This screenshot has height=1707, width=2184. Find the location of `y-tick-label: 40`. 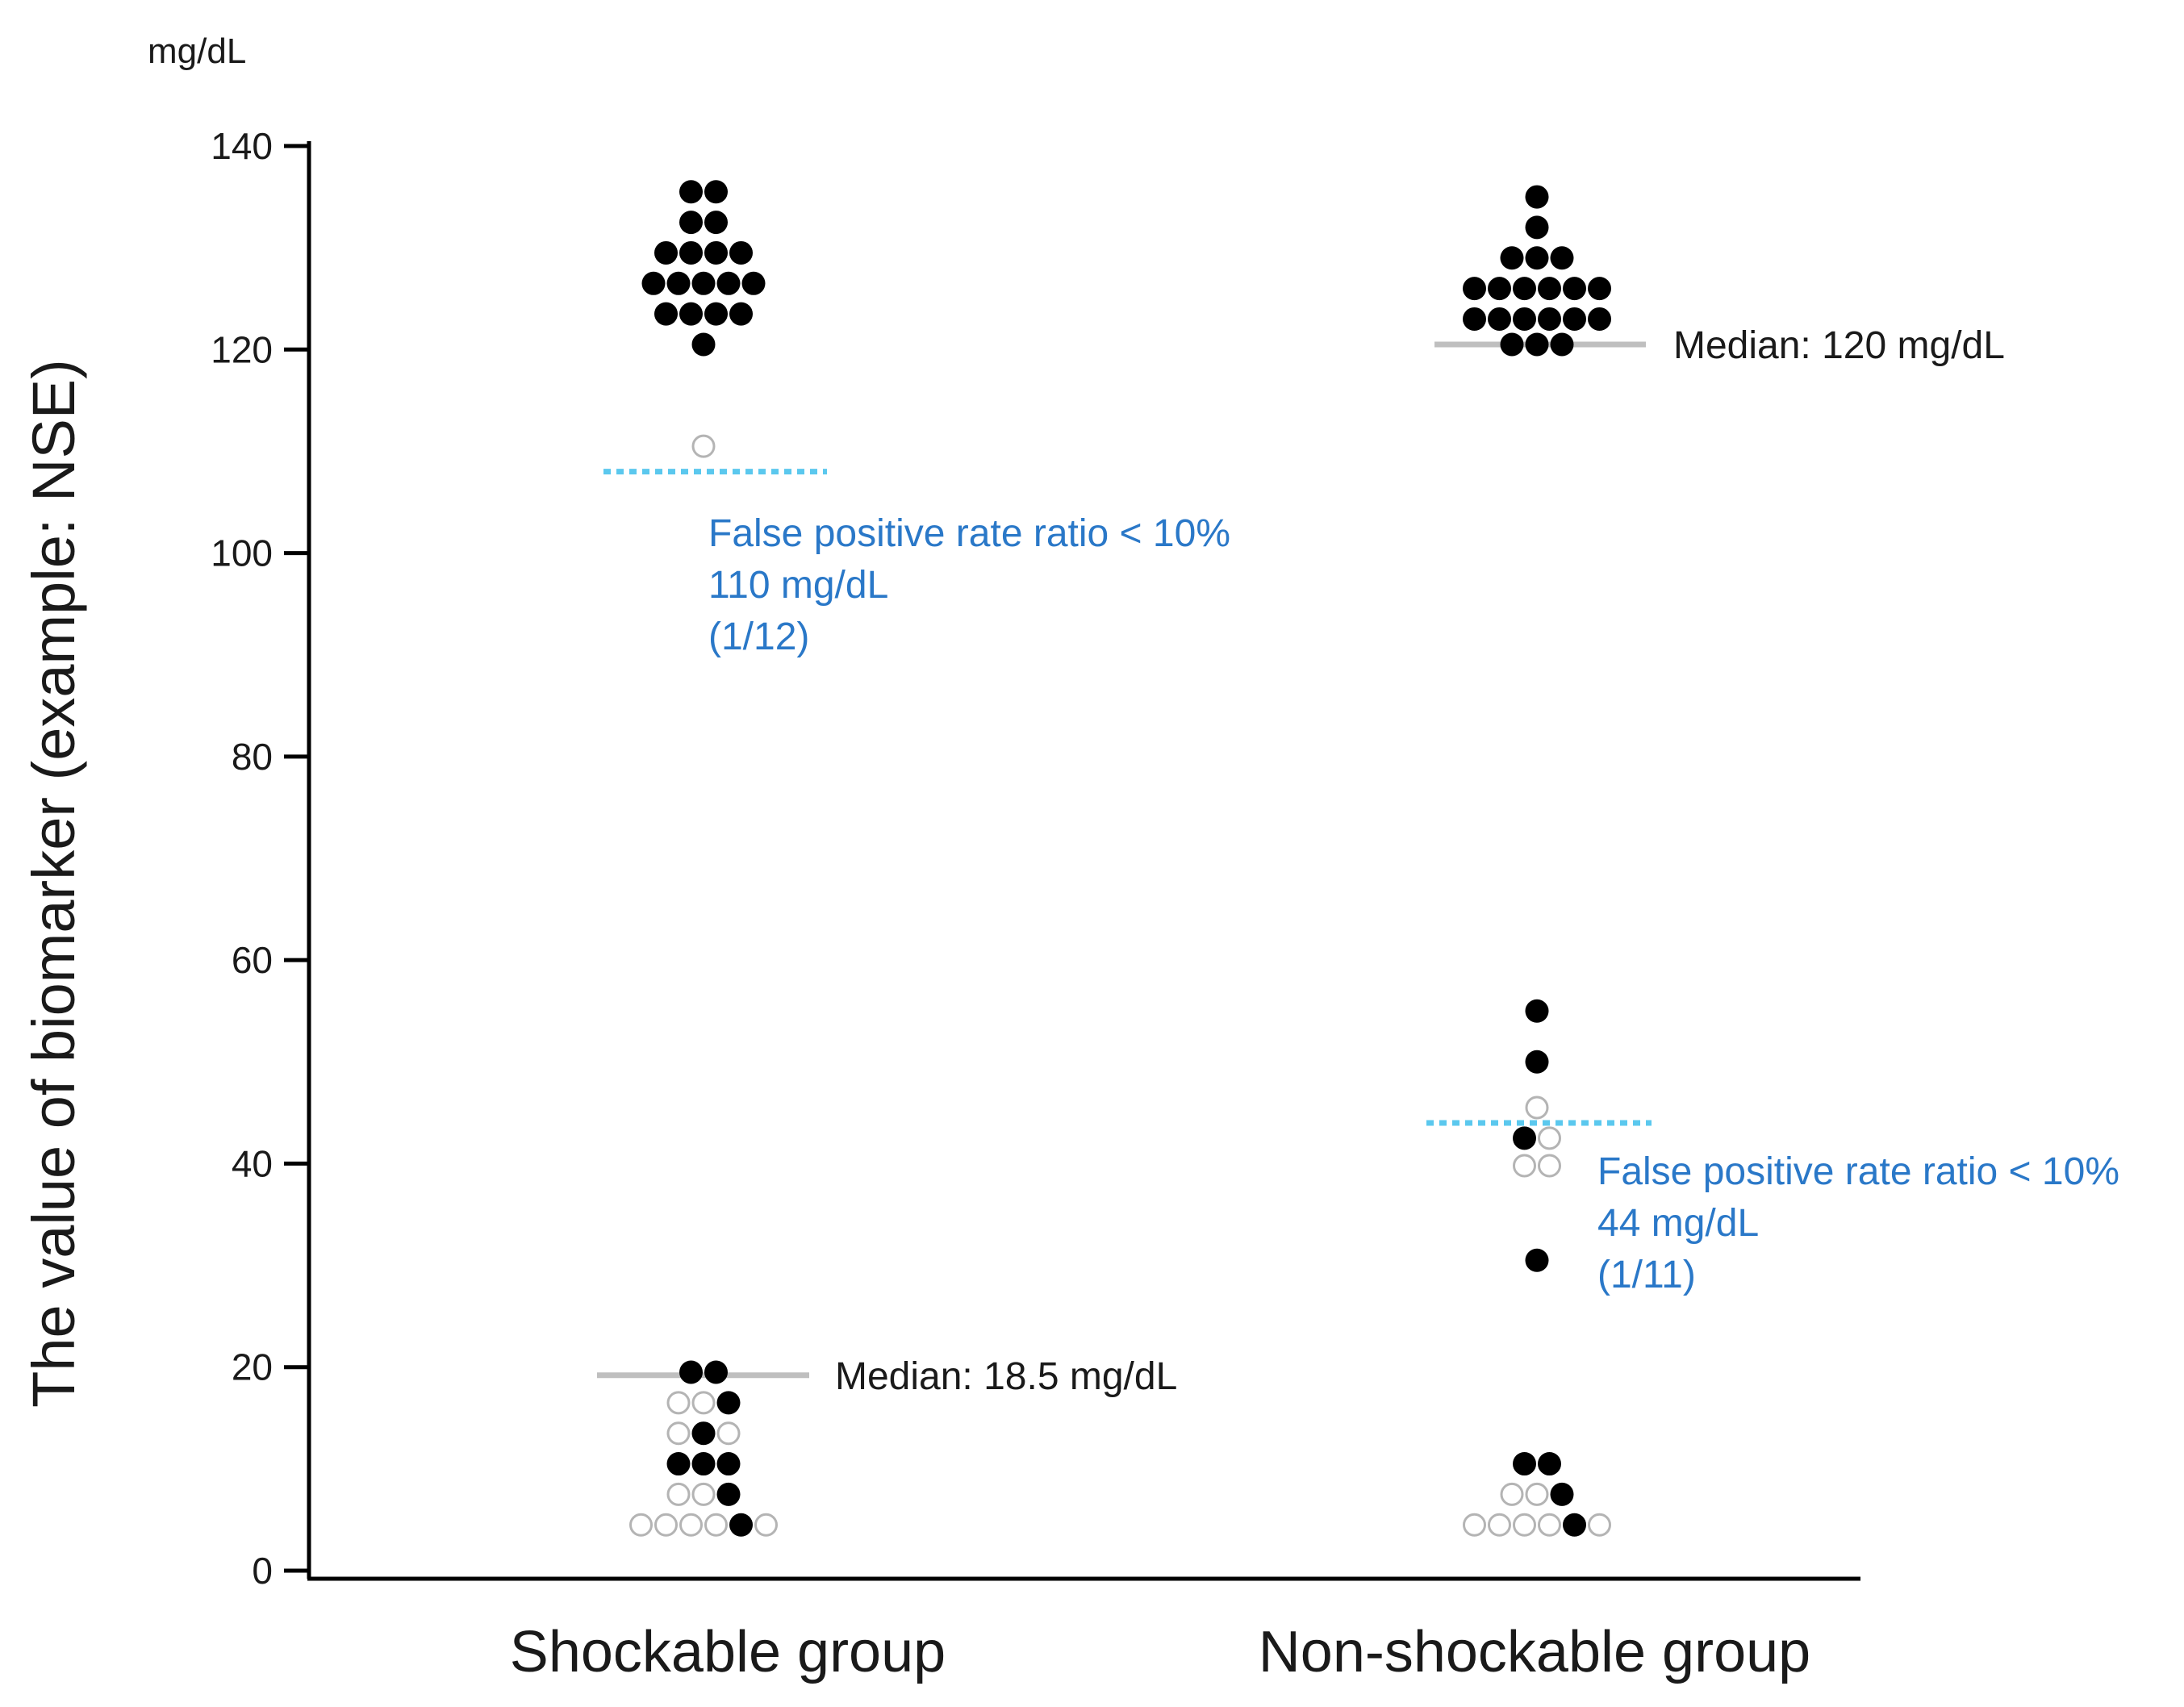

y-tick-label: 40 is located at coordinates (252, 1163).